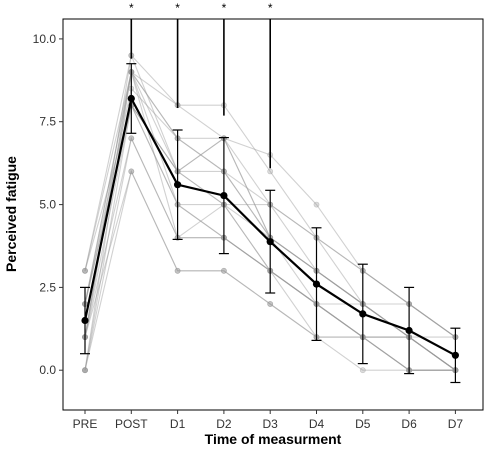  What do you see at coordinates (47, 122) in the screenshot?
I see `y-tick-label: 7.5` at bounding box center [47, 122].